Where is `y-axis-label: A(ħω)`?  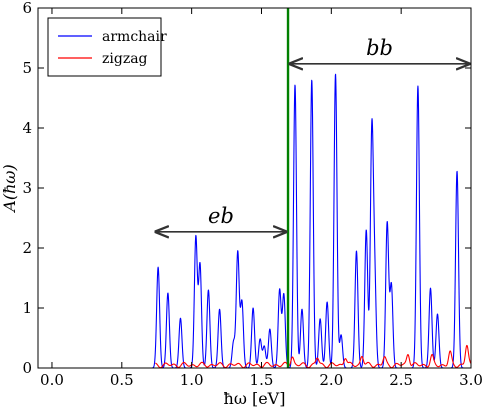
y-axis-label: A(ħω) is located at coordinates (9, 188).